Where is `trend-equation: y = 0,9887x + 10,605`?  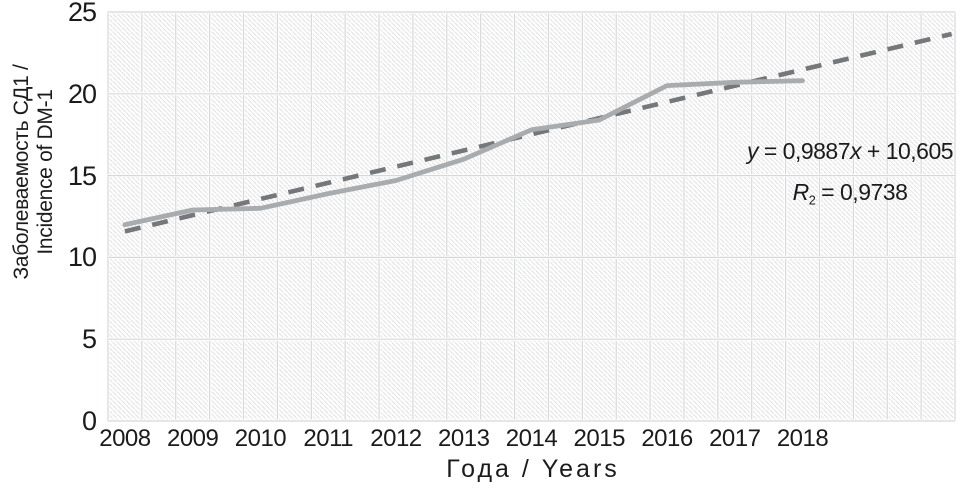 trend-equation: y = 0,9887x + 10,605 is located at coordinates (832, 151).